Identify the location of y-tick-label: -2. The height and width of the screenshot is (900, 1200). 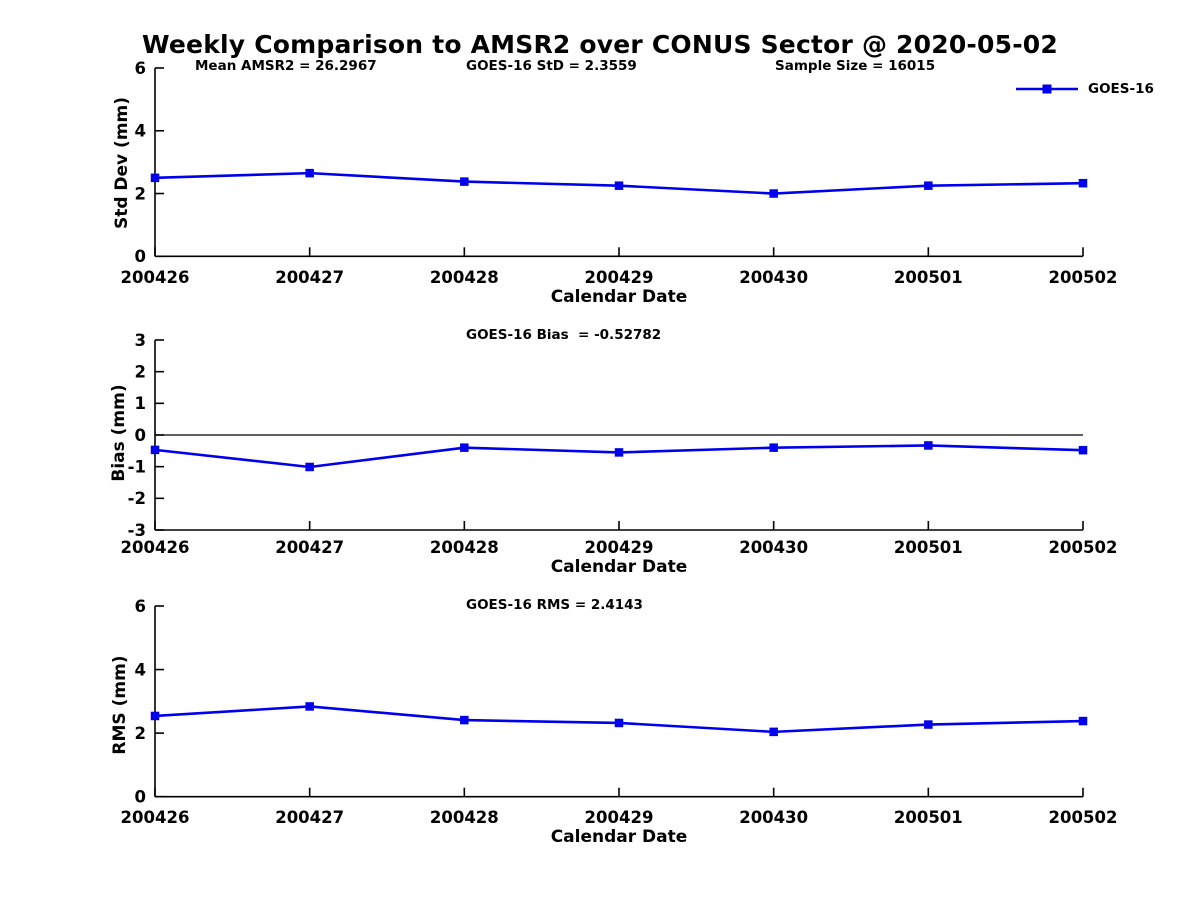
(137, 498).